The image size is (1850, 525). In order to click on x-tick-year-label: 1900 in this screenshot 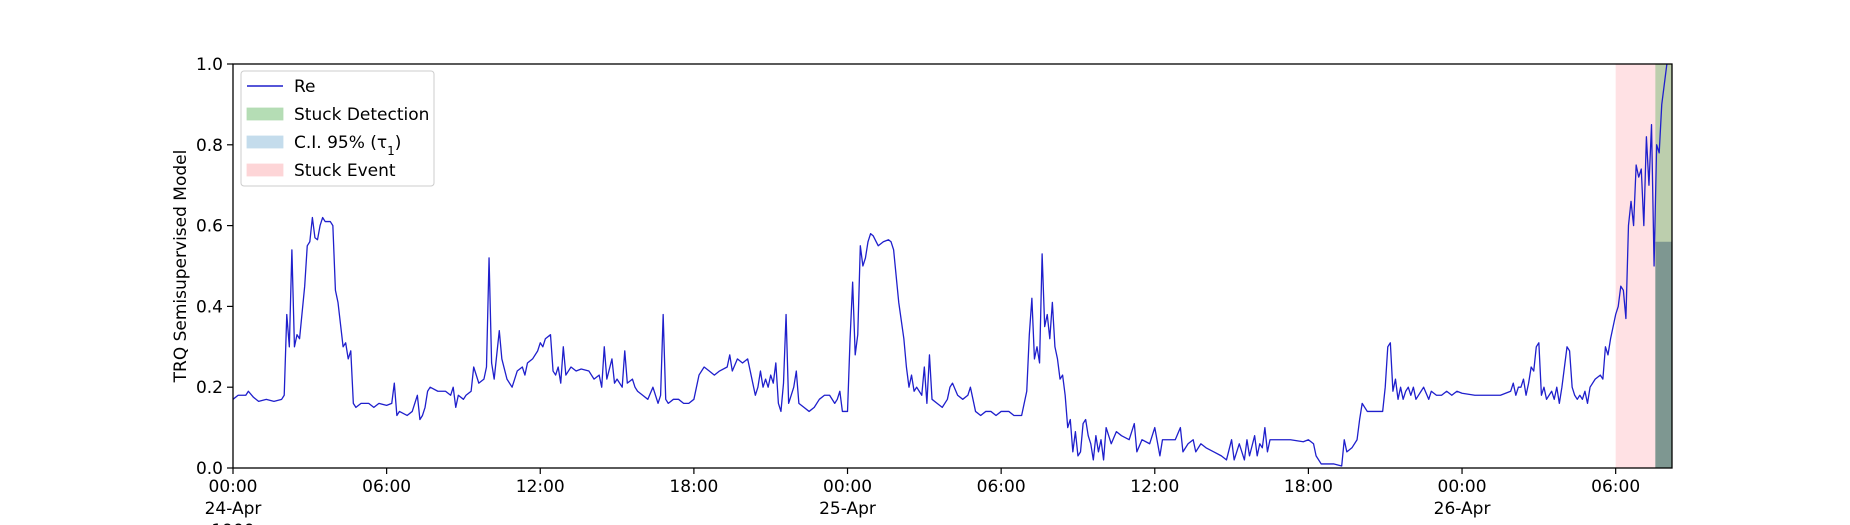, I will do `click(232, 523)`.